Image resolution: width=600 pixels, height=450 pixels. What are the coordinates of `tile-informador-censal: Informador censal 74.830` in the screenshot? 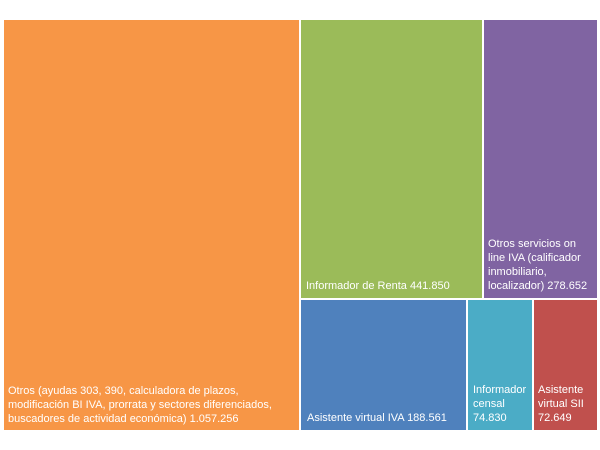 It's located at (500, 365).